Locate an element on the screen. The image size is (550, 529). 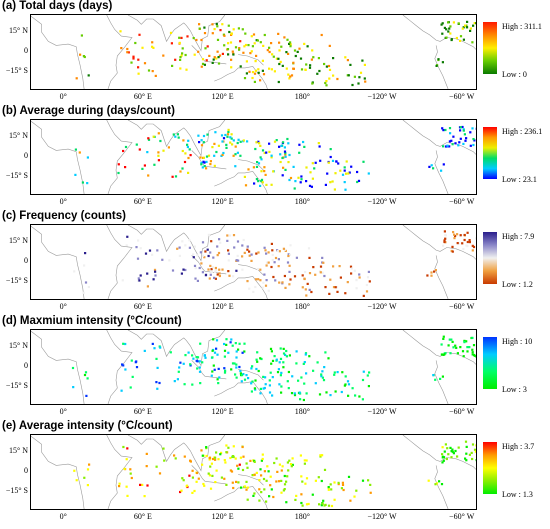
colorbar-high-label: High : 10 is located at coordinates (517, 341).